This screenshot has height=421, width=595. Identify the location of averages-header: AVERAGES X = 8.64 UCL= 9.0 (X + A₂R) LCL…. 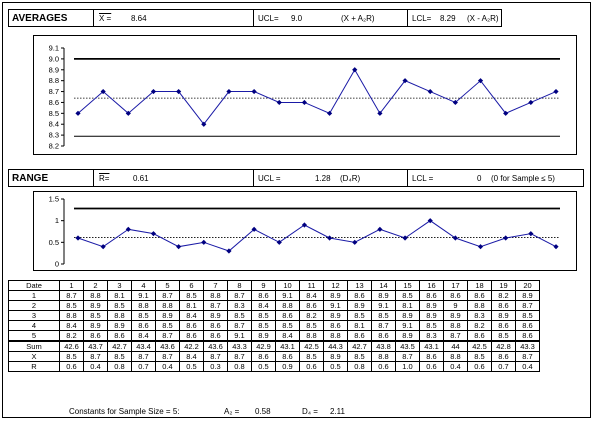
(255, 18).